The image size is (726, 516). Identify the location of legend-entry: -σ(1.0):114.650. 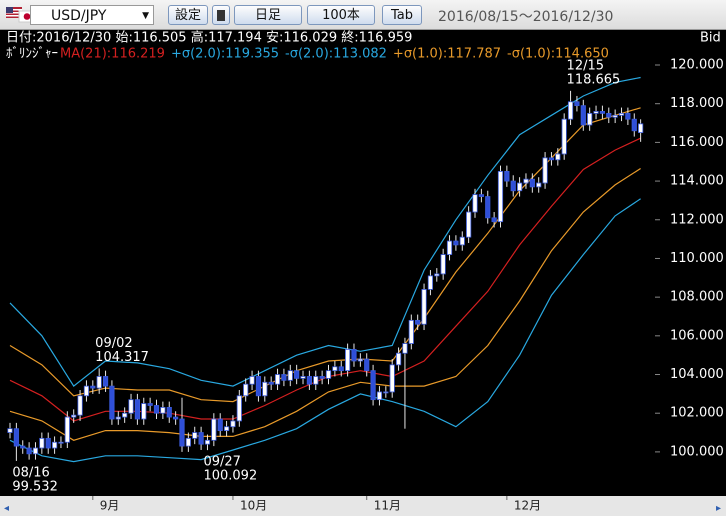
(558, 54).